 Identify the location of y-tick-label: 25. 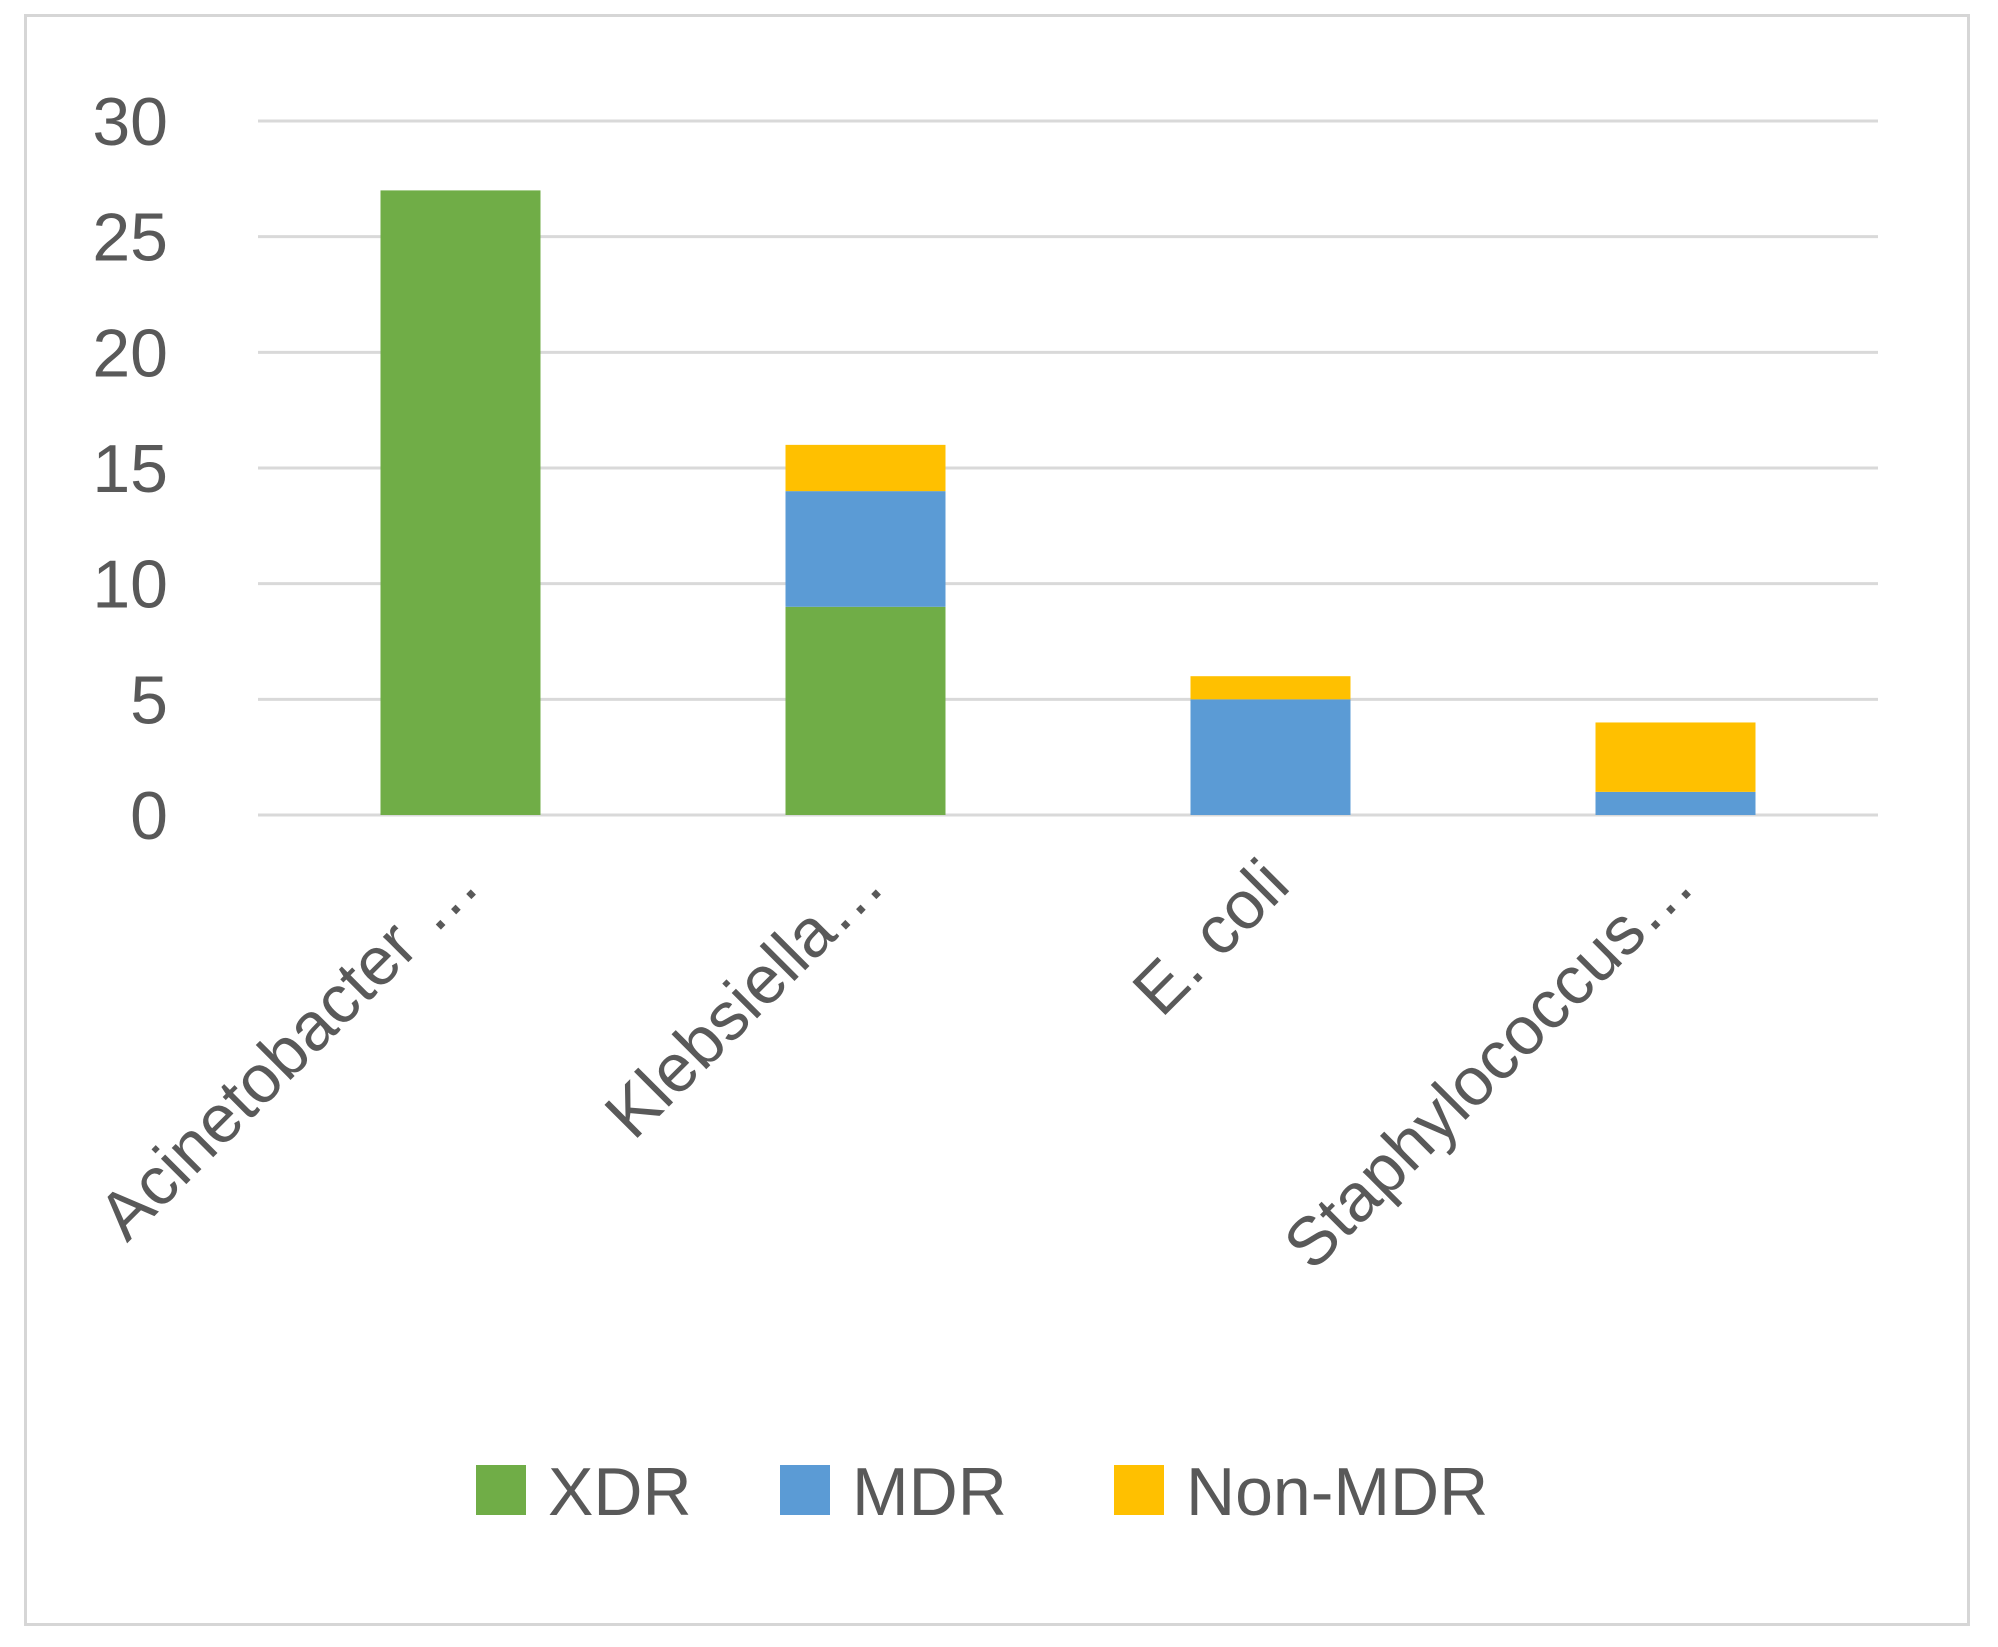
(130, 238).